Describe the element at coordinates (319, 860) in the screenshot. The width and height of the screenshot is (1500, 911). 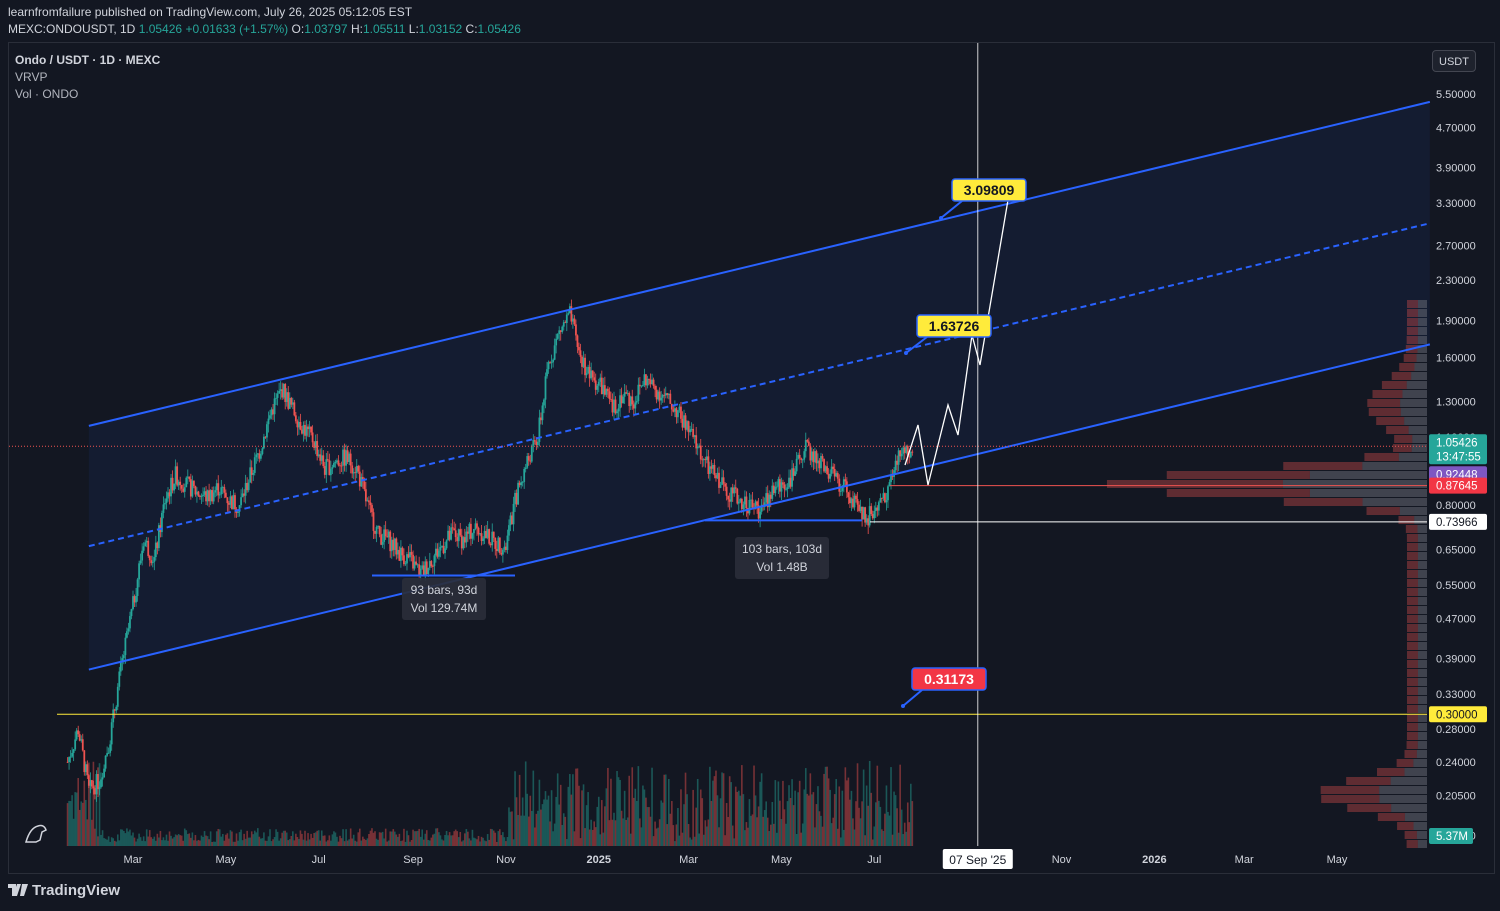
I see `time-tick-label: Jul` at that location.